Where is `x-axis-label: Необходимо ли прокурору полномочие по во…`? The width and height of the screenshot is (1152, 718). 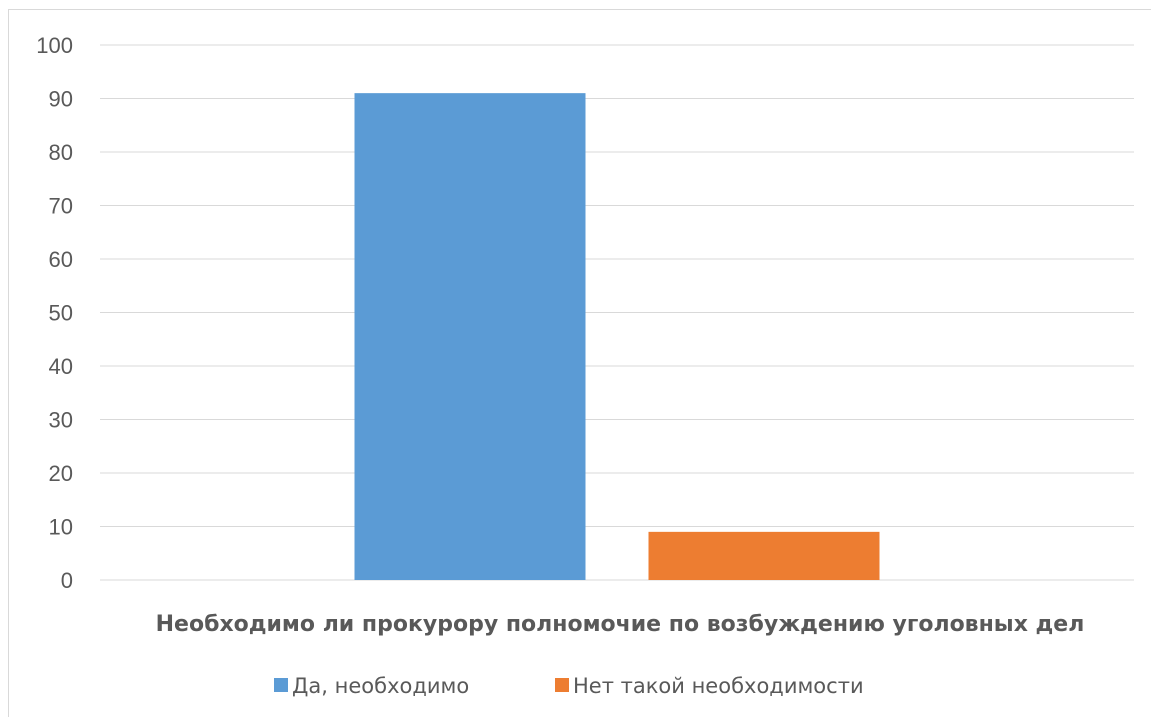
x-axis-label: Необходимо ли прокурору полномочие по во… is located at coordinates (620, 624).